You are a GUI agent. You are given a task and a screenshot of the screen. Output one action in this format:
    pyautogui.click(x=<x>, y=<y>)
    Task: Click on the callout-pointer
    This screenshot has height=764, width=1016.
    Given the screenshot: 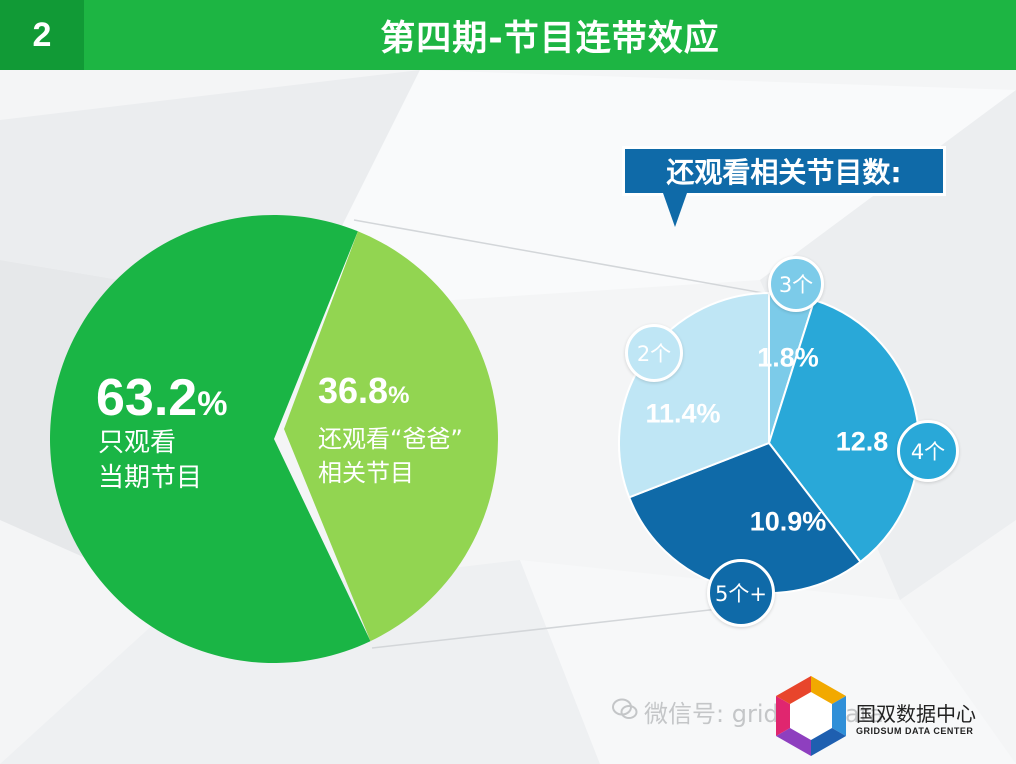 What is the action you would take?
    pyautogui.click(x=675, y=210)
    